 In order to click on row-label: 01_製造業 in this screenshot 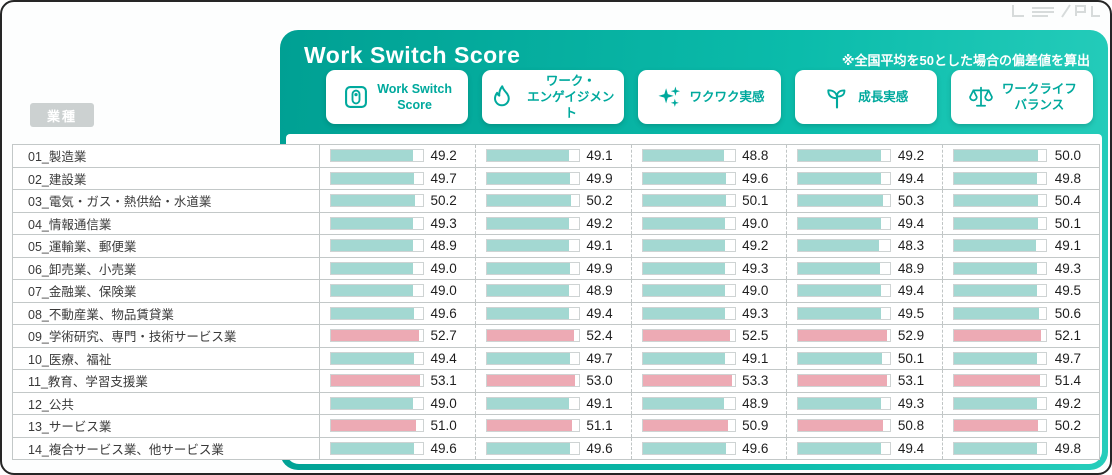, I will do `click(166, 156)`.